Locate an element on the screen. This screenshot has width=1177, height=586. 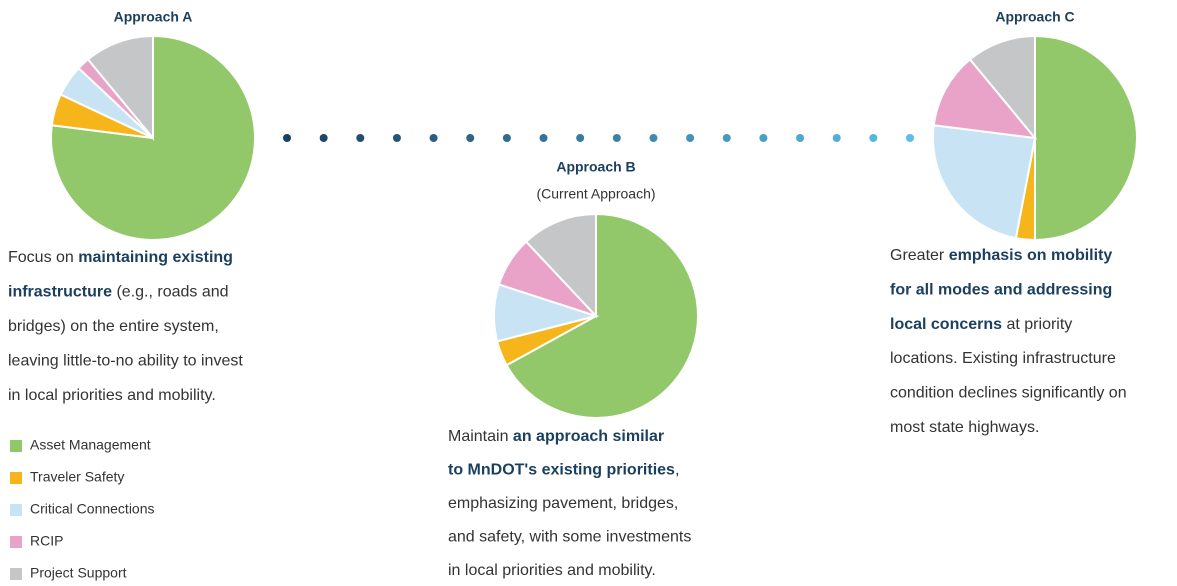
emphasis: for all modes and addressing is located at coordinates (1001, 290).